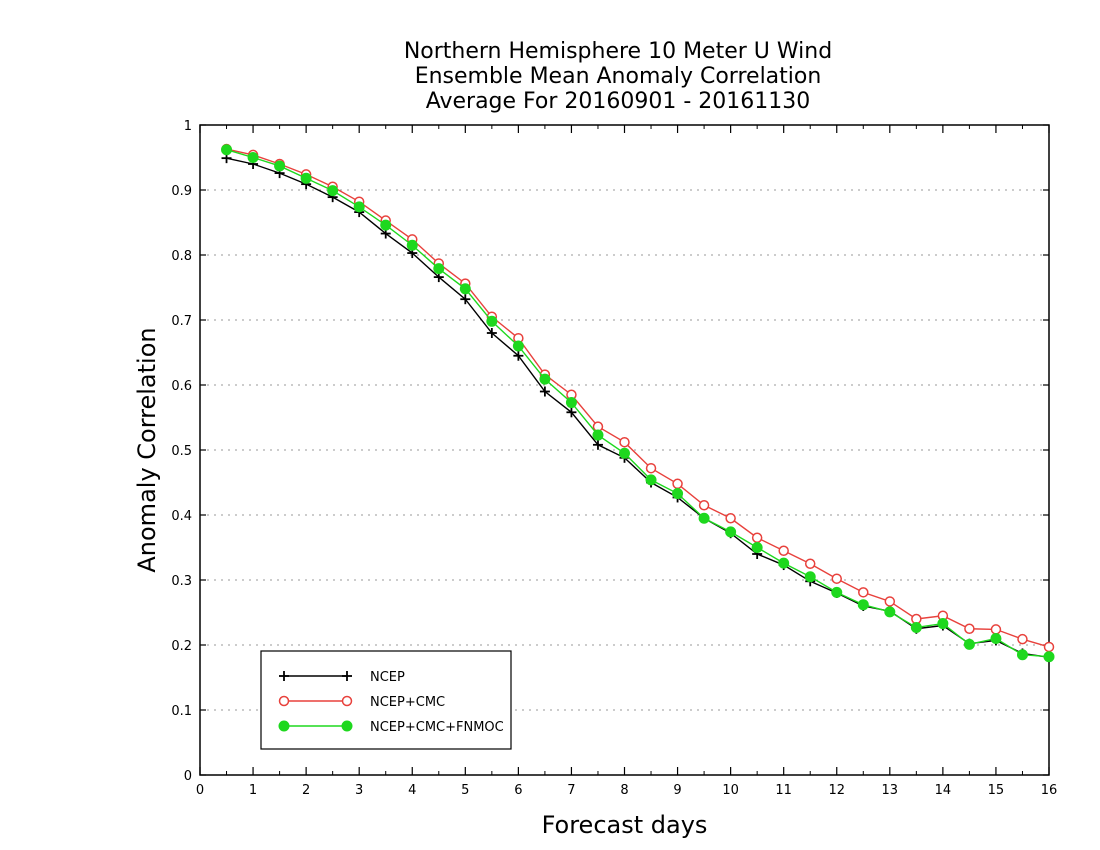 Image resolution: width=1100 pixels, height=850 pixels. What do you see at coordinates (890, 790) in the screenshot?
I see `x-tick-label: 13` at bounding box center [890, 790].